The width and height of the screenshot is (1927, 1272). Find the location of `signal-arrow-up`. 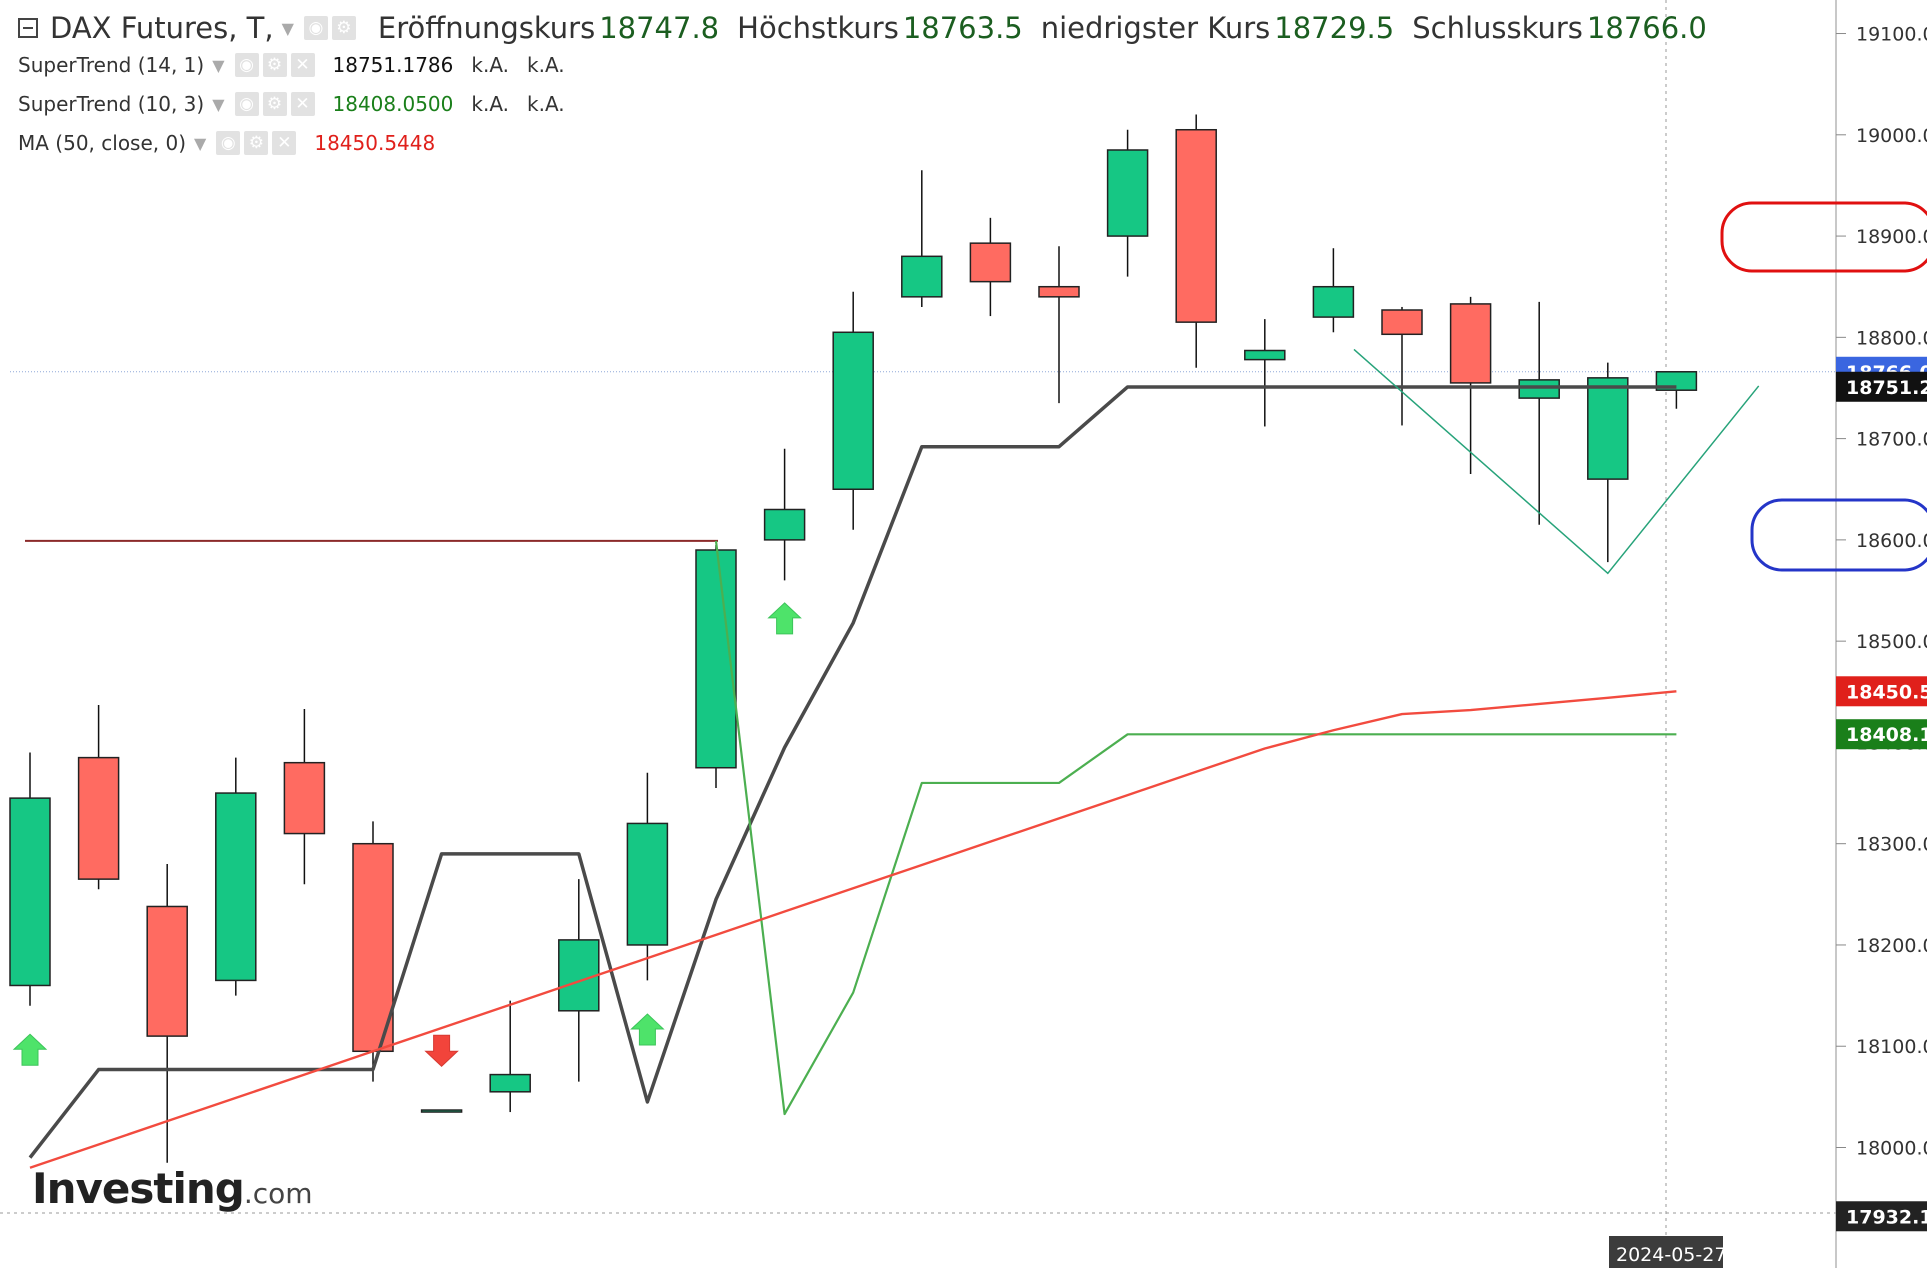

signal-arrow-up is located at coordinates (784, 618).